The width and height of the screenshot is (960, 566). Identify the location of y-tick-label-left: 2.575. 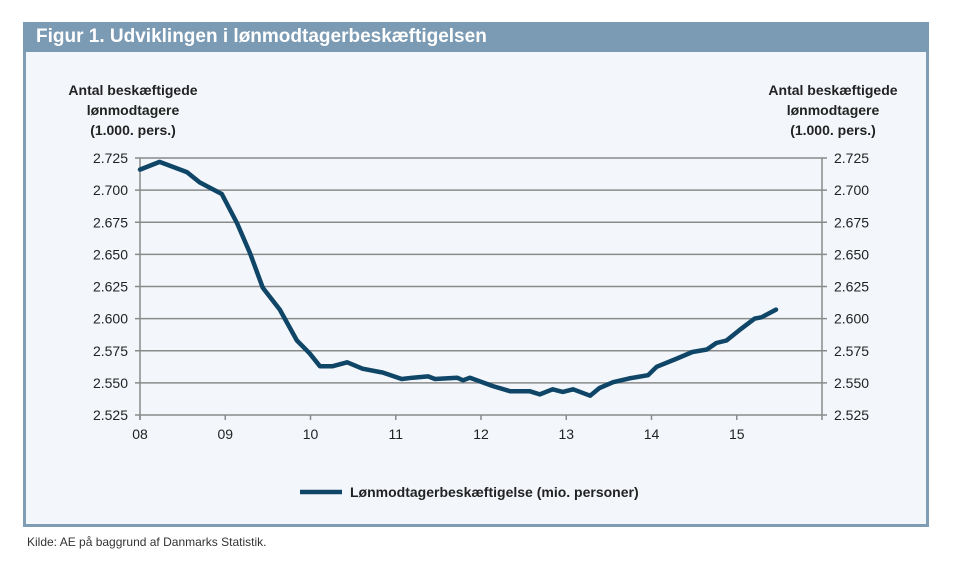
(110, 351).